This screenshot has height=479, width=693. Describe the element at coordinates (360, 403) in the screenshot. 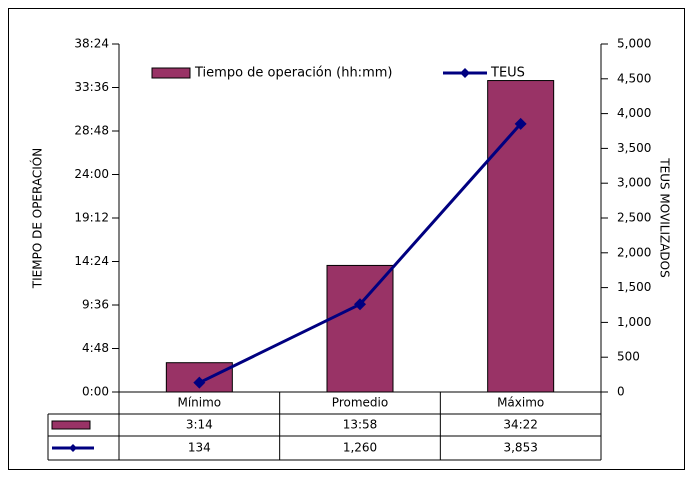

I see `category-label: Promedio` at that location.